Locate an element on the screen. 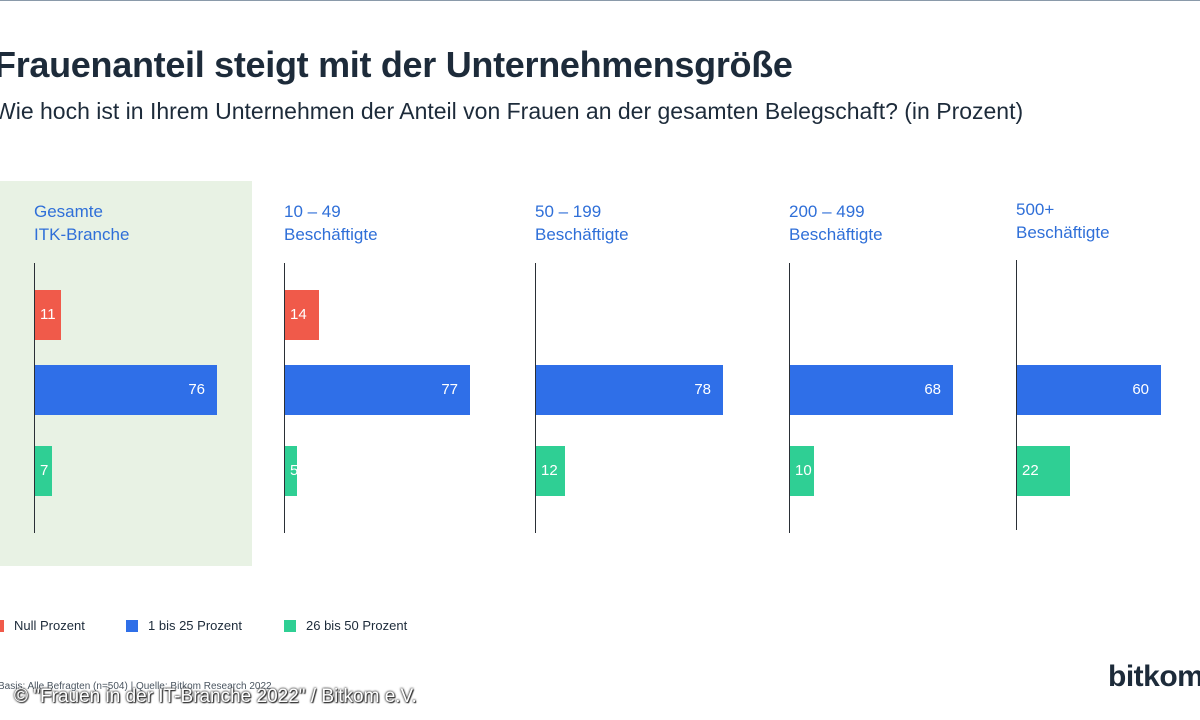 The width and height of the screenshot is (1200, 720). top-divider is located at coordinates (600, 0).